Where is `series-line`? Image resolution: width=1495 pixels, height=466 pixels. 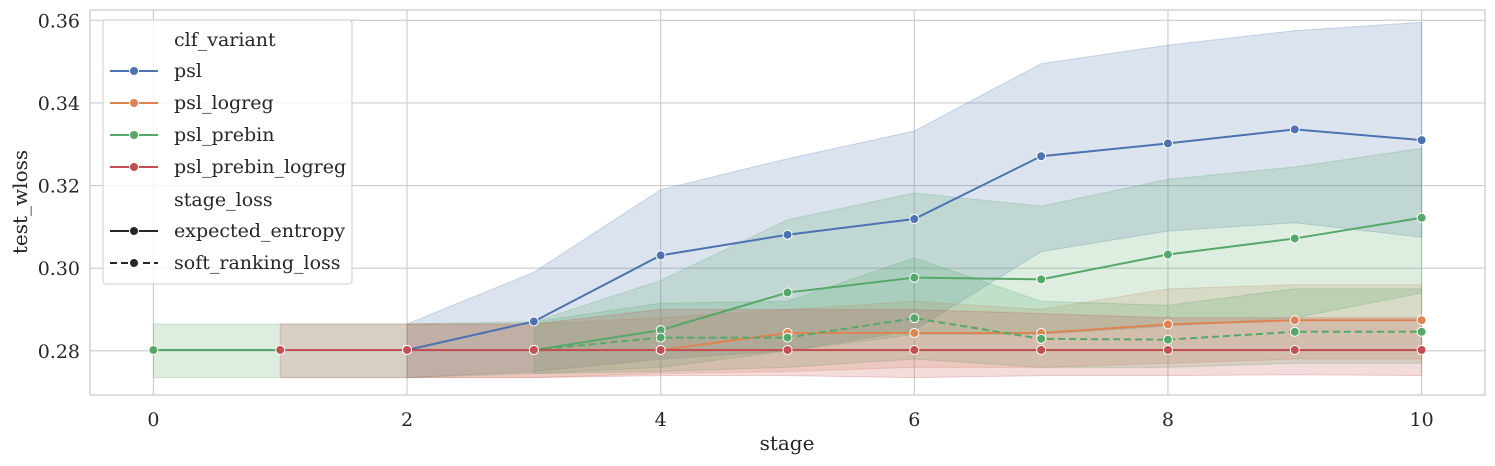
series-line is located at coordinates (977, 334).